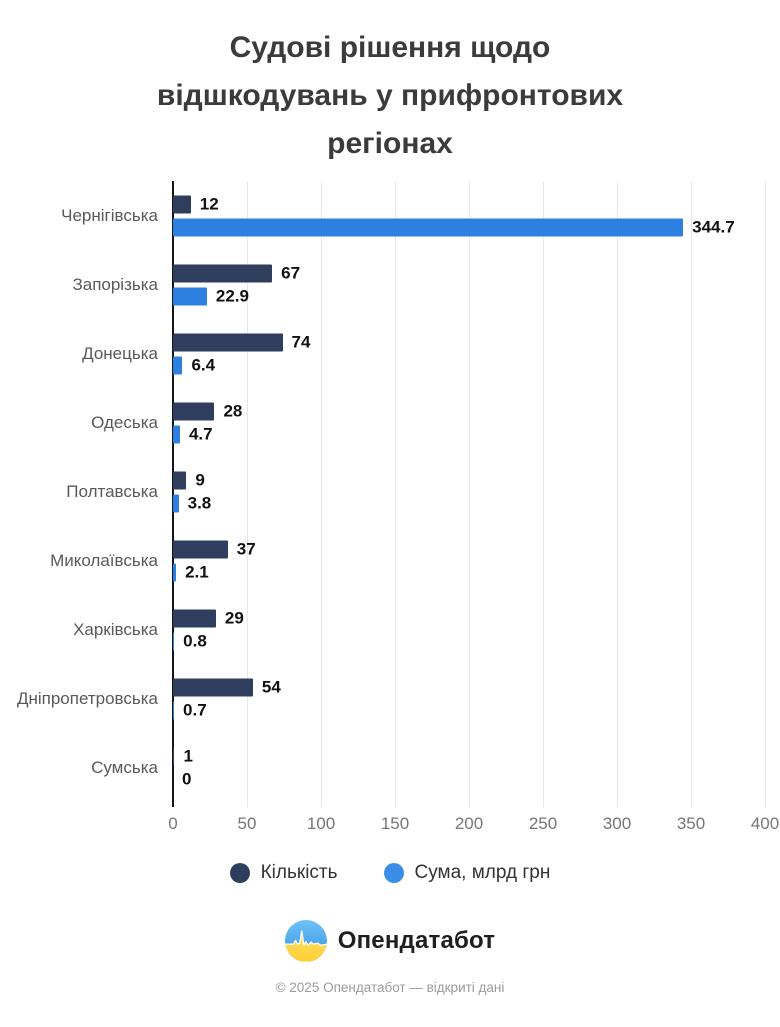  Describe the element at coordinates (390, 143) in the screenshot. I see `chart-title-line: регіонах` at that location.